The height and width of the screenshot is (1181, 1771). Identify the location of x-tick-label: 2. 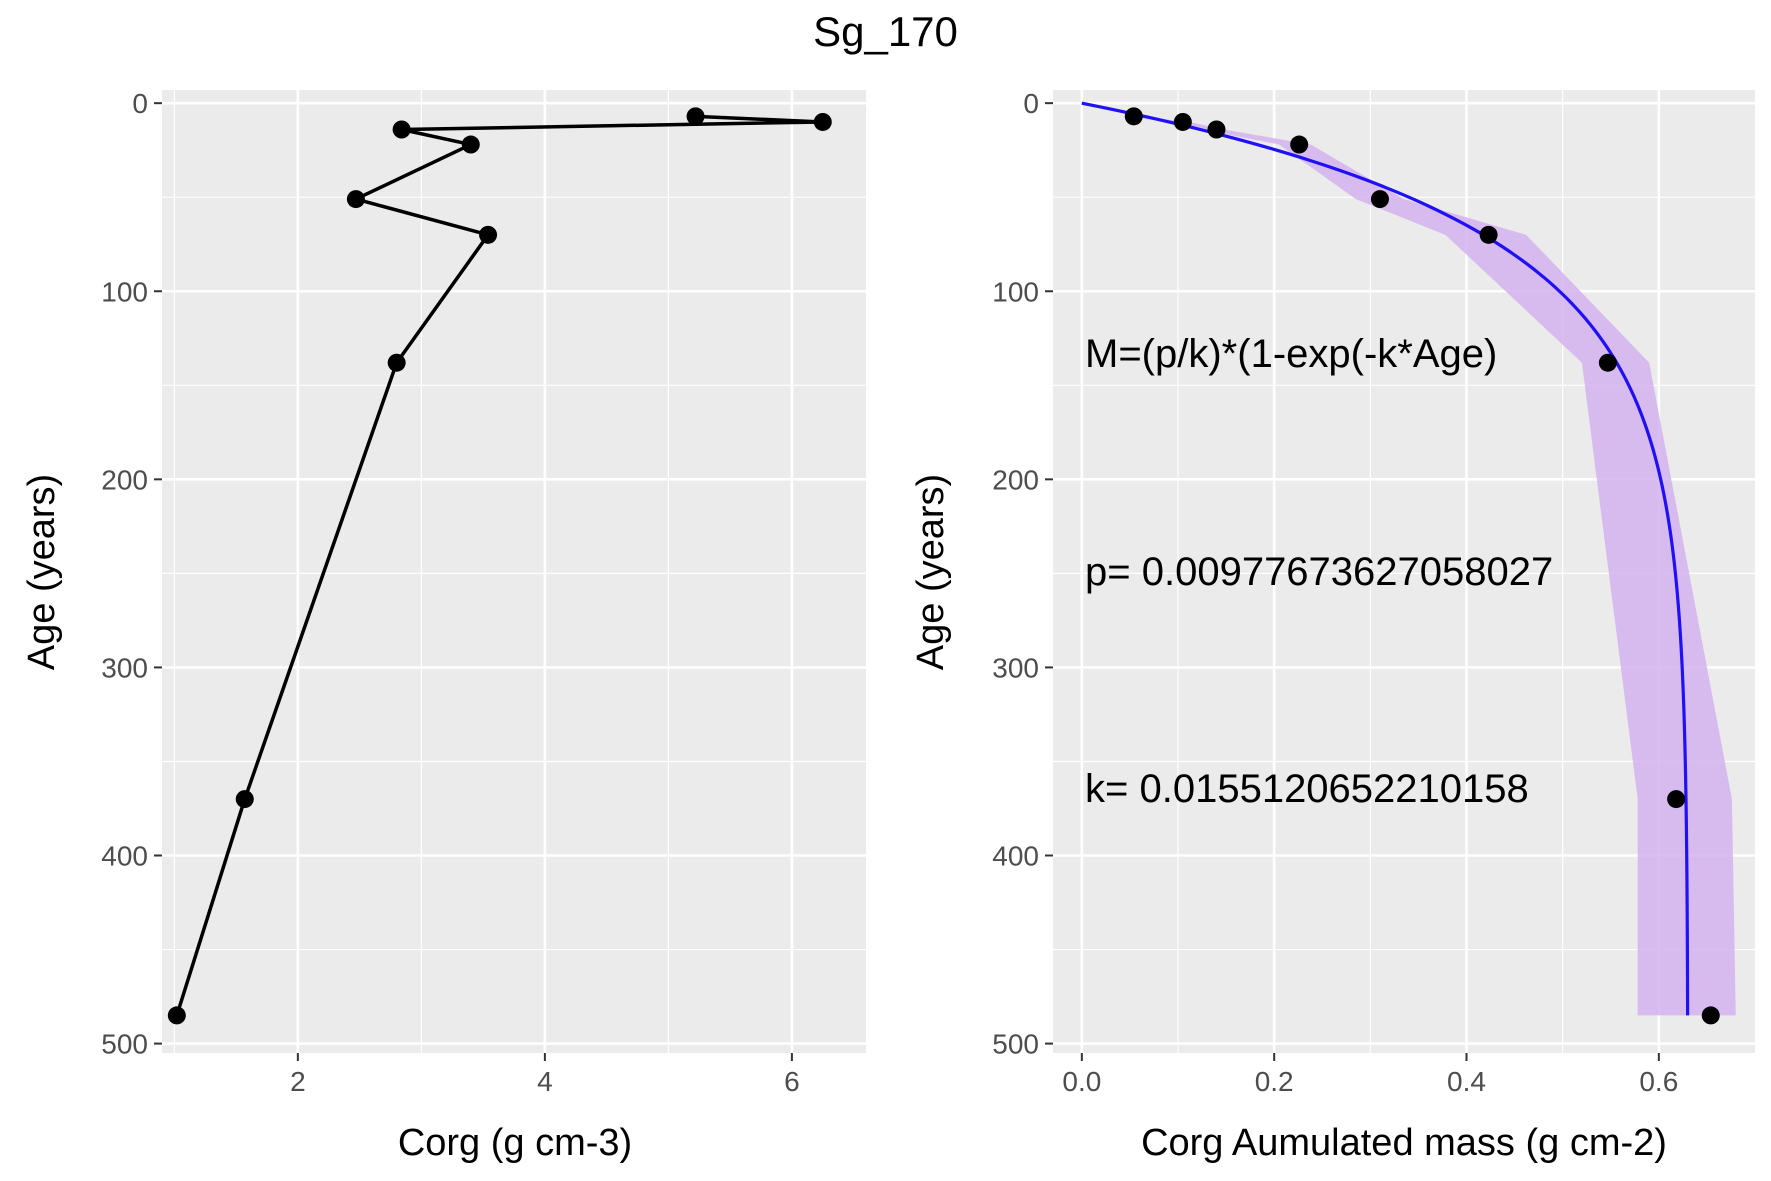
(298, 1081).